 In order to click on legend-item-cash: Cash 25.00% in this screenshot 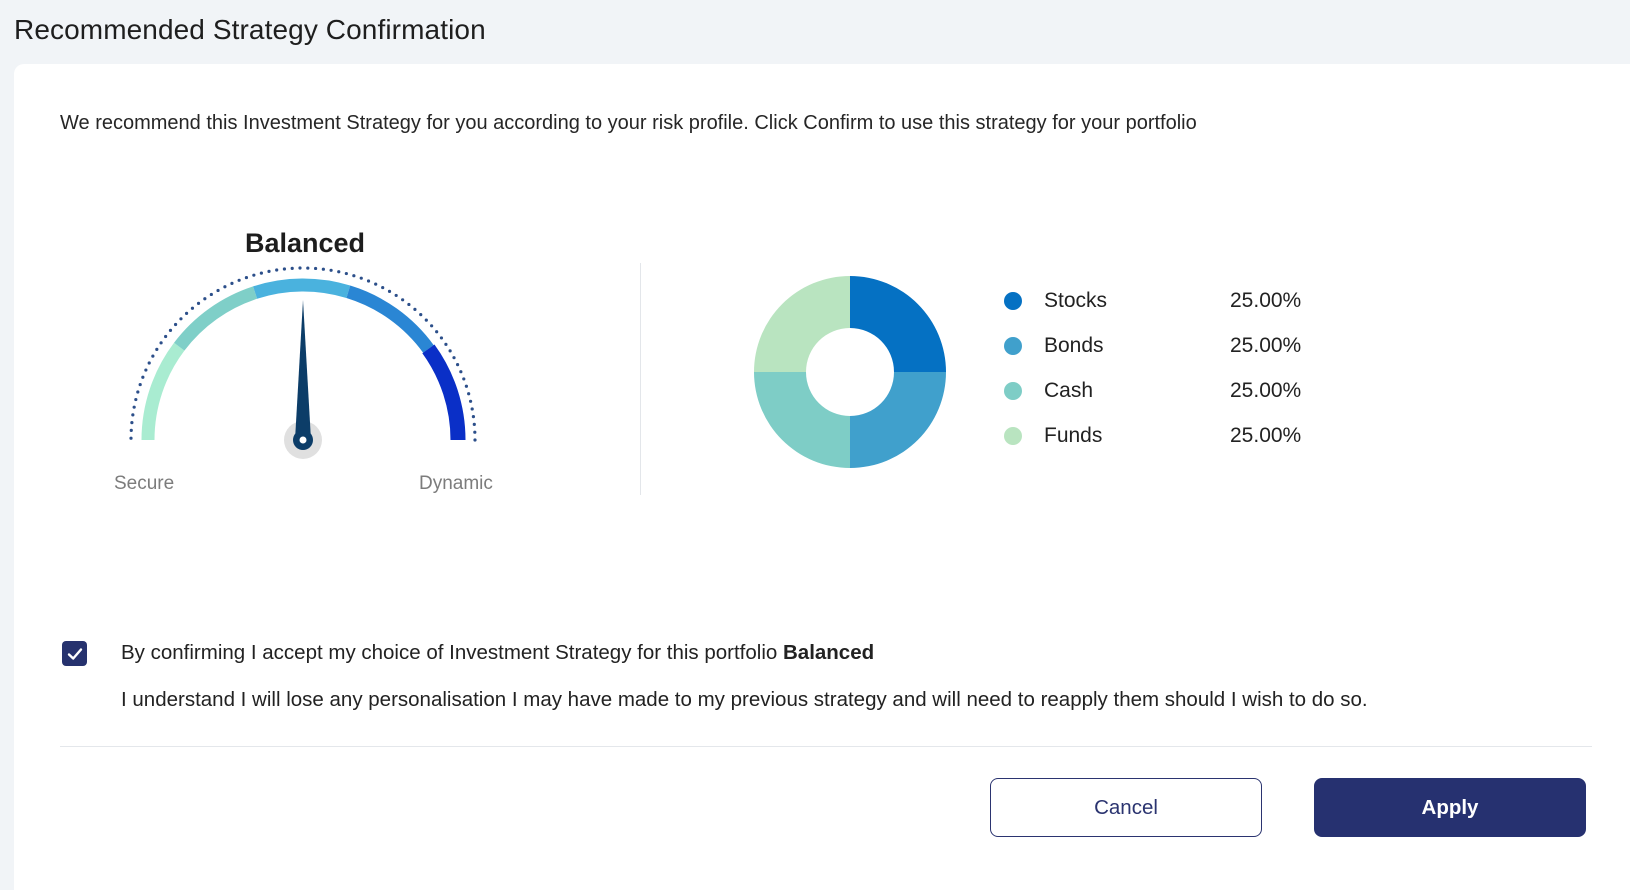, I will do `click(1164, 400)`.